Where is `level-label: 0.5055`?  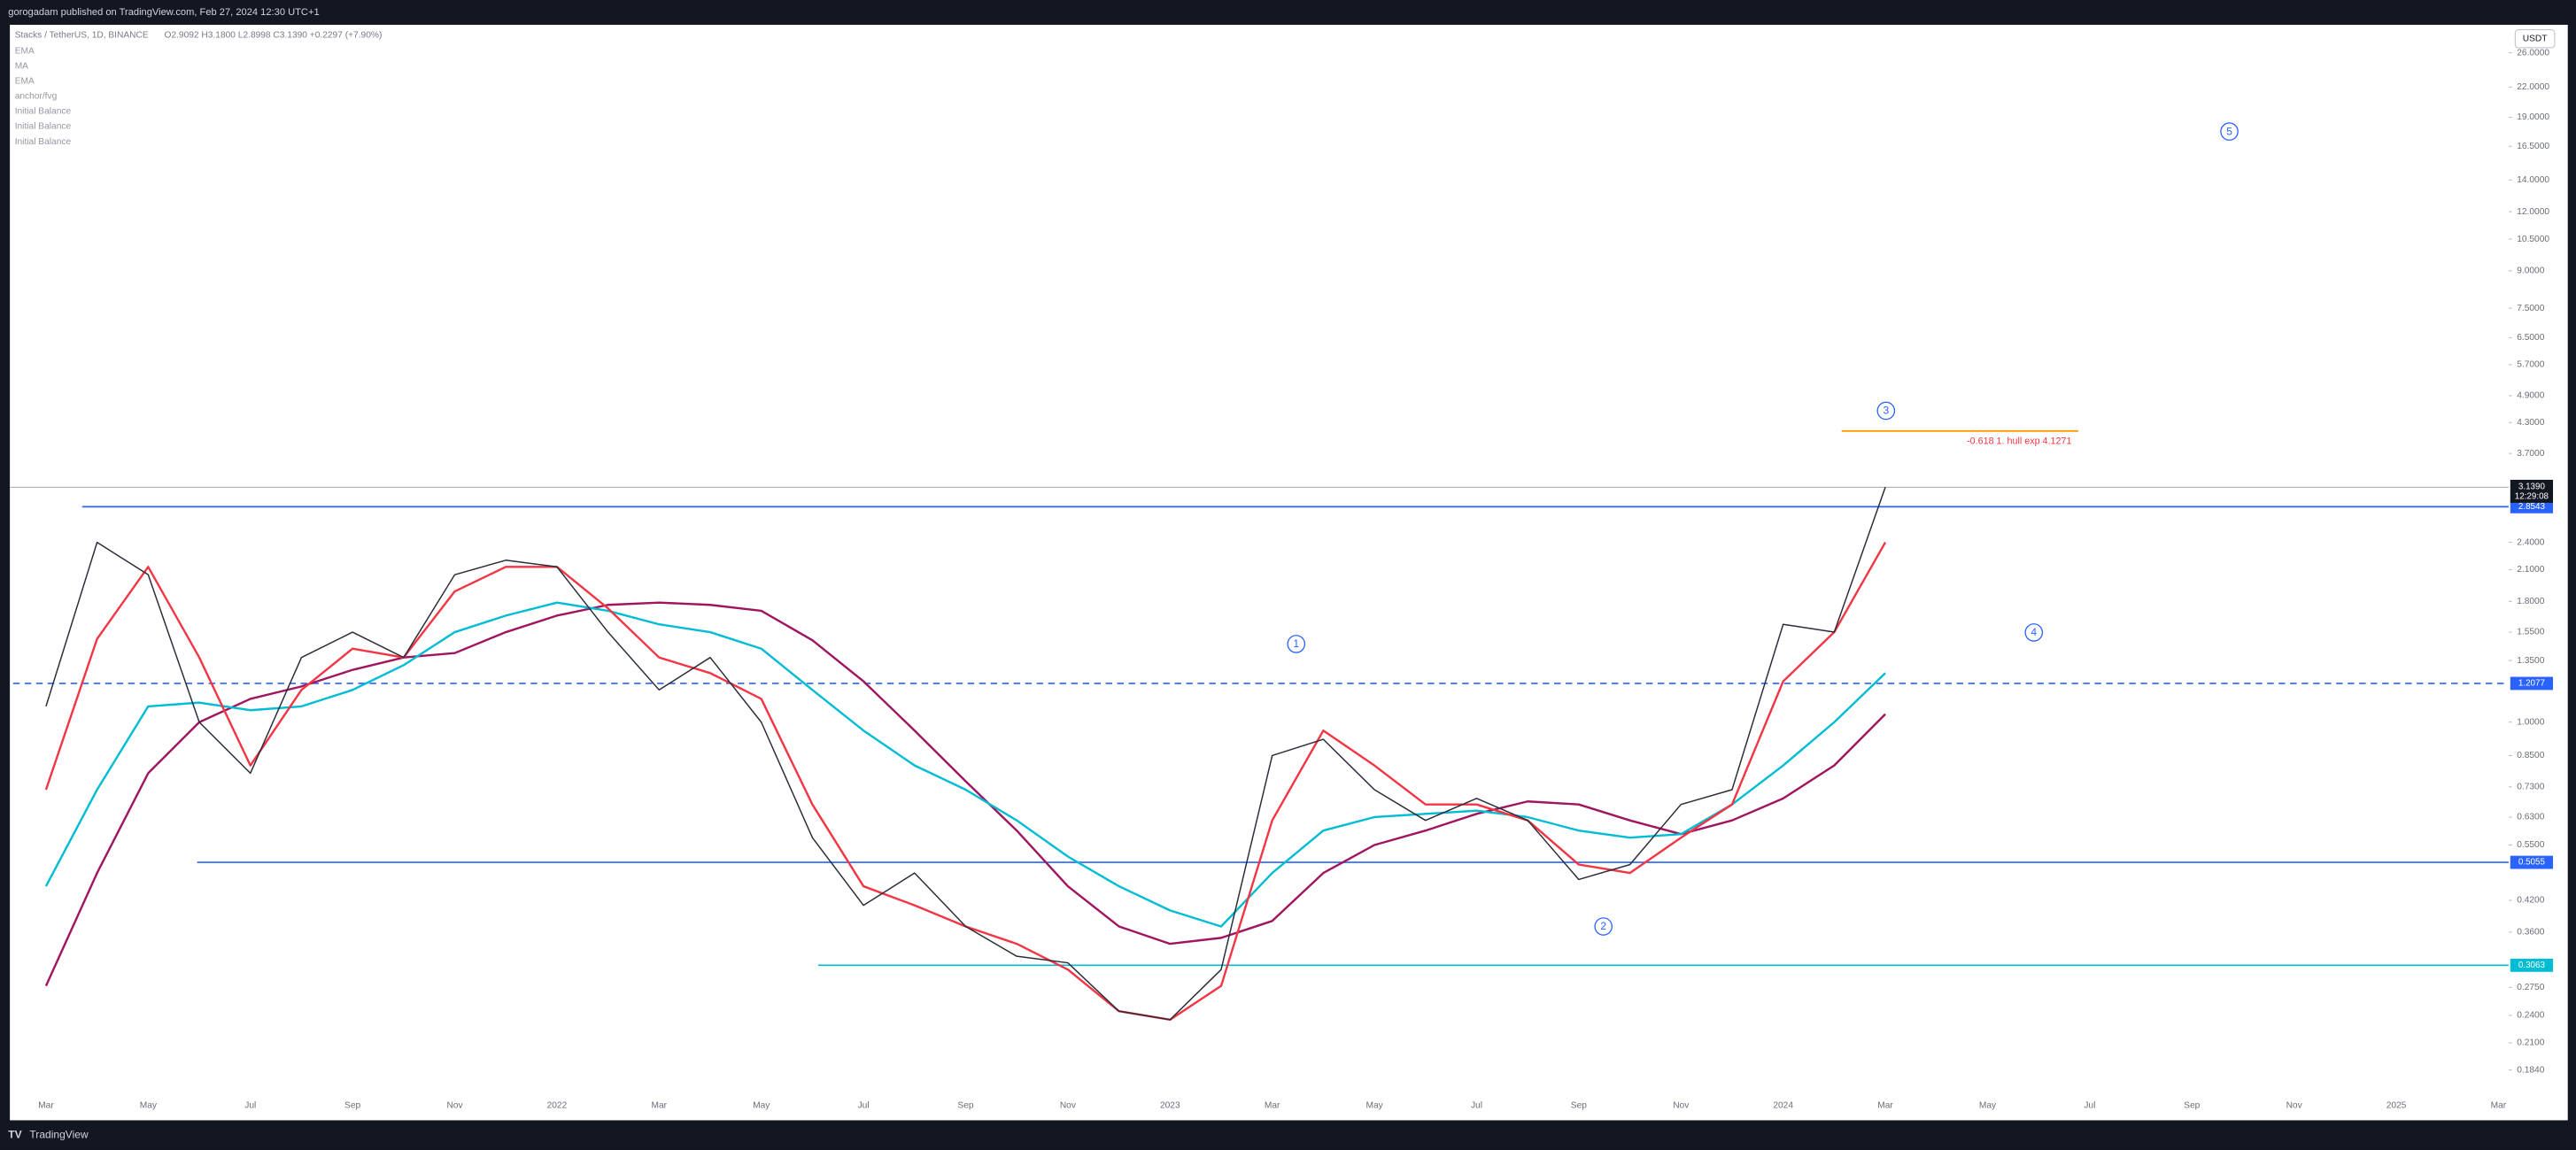 level-label: 0.5055 is located at coordinates (2532, 863).